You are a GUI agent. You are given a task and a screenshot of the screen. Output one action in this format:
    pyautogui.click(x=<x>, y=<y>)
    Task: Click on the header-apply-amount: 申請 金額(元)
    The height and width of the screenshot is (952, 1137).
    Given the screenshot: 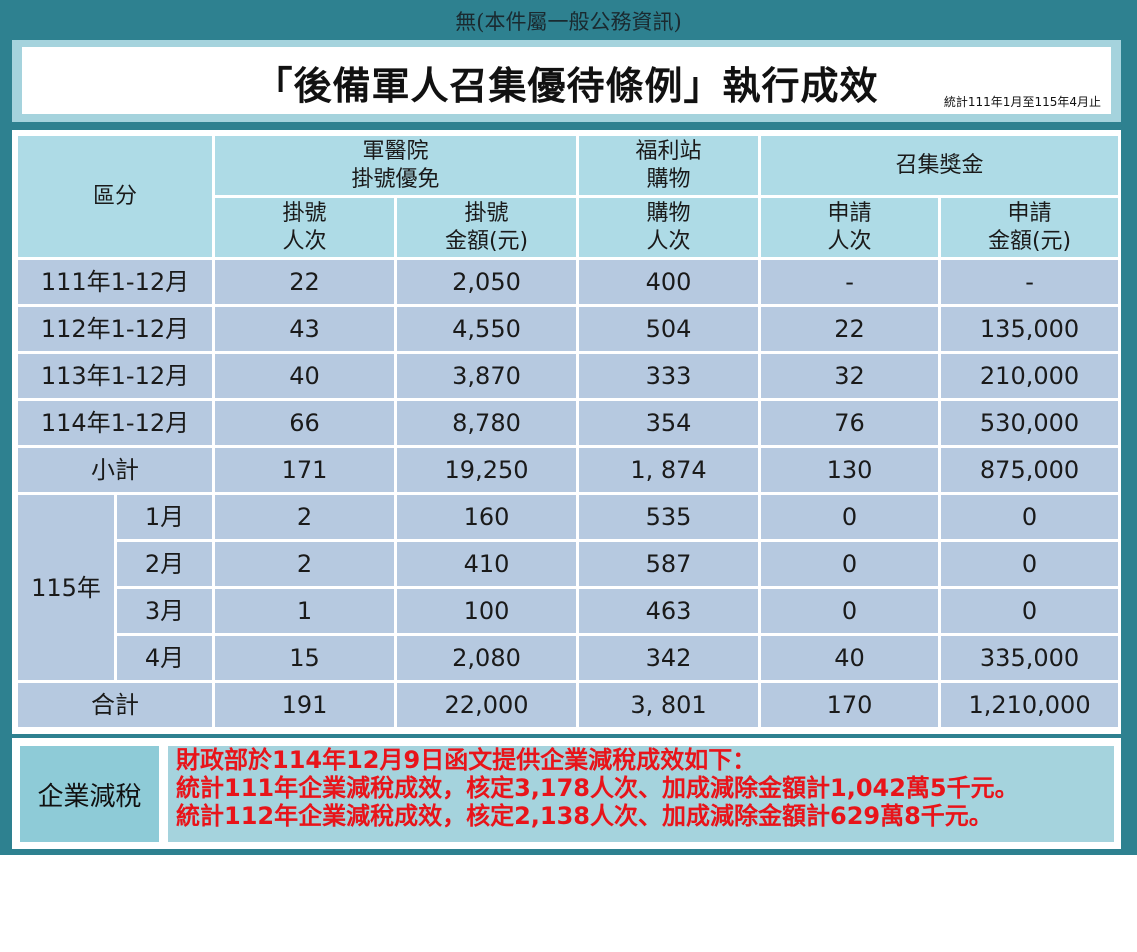 What is the action you would take?
    pyautogui.click(x=1030, y=227)
    